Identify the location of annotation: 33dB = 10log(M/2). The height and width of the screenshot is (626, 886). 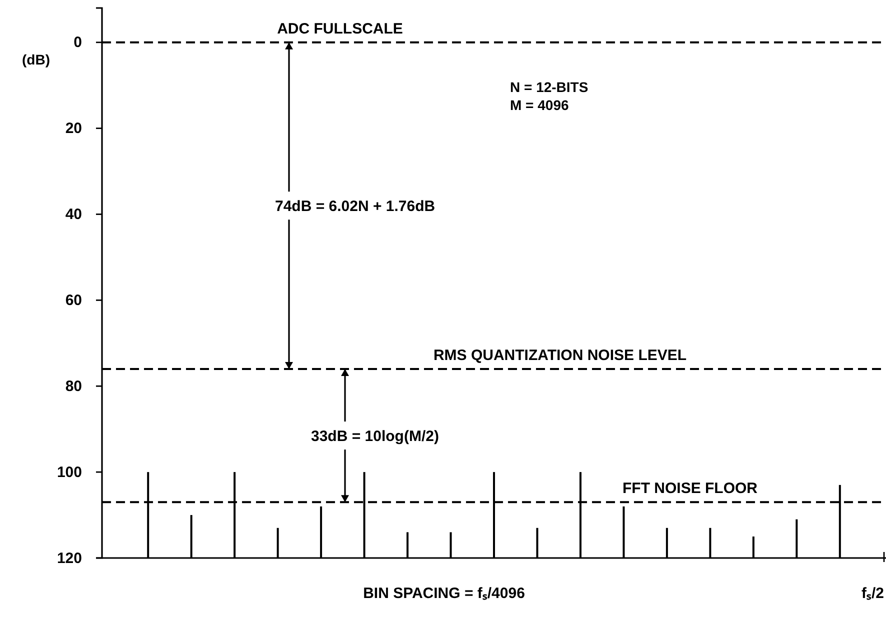
(375, 436).